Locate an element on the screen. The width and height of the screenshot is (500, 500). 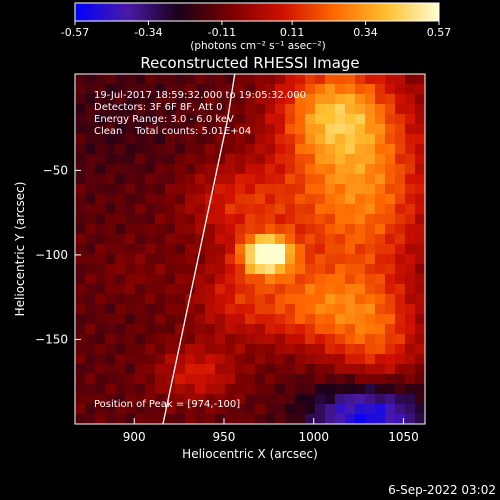
chart-title: Reconstructed RHESSI Image is located at coordinates (249, 63).